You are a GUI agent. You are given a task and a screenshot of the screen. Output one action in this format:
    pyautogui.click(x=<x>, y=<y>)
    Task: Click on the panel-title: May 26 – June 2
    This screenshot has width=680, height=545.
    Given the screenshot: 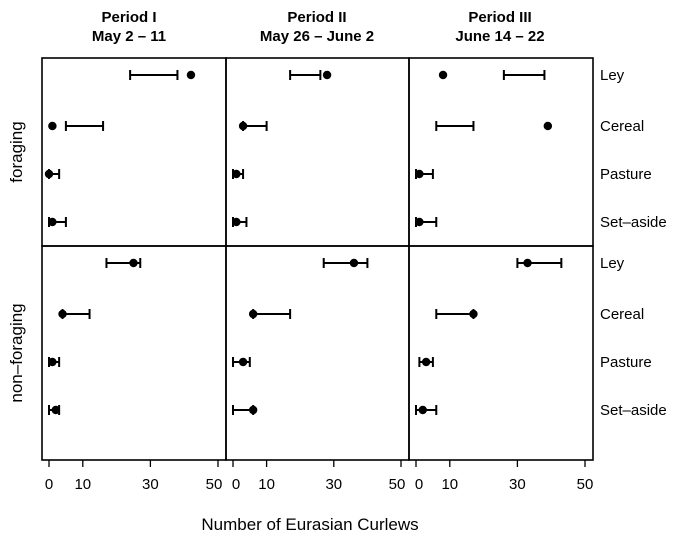 What is the action you would take?
    pyautogui.click(x=317, y=36)
    